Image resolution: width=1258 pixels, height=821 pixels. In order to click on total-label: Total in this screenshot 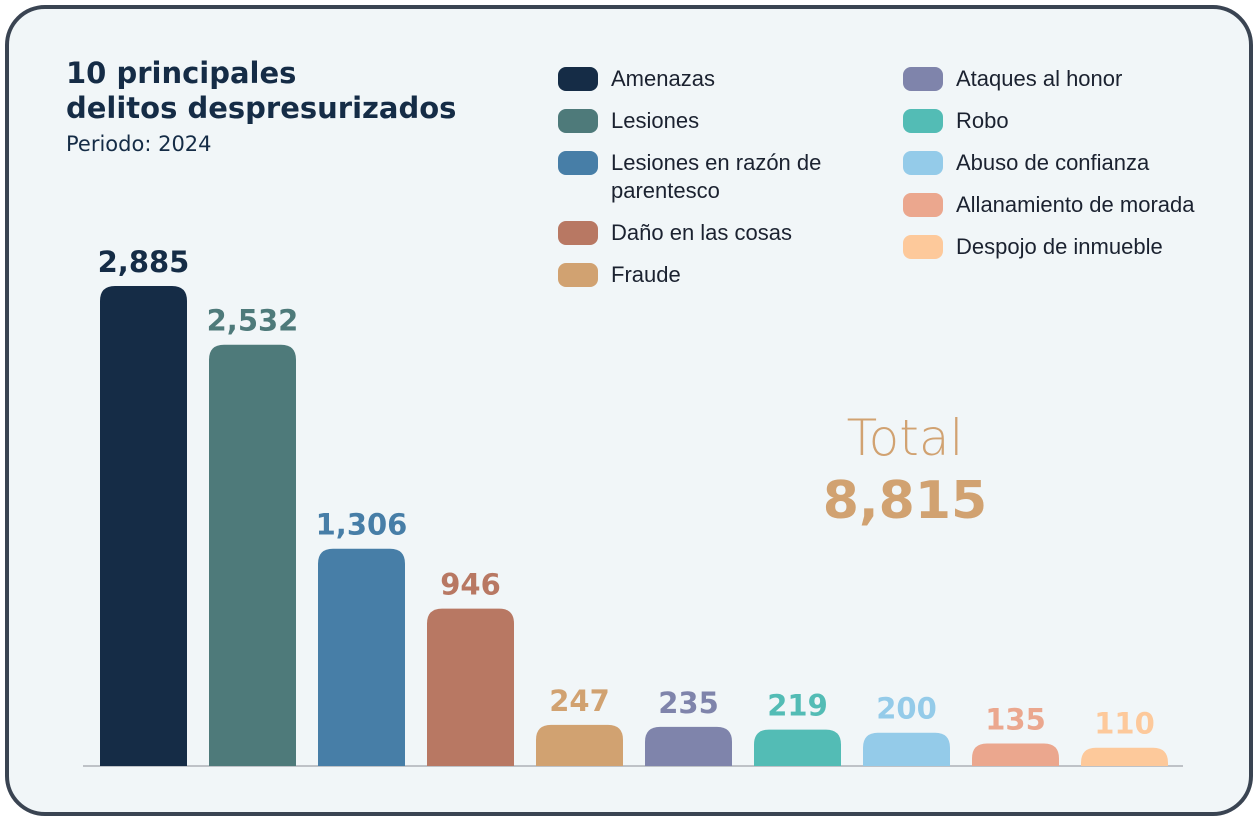, I will do `click(905, 438)`.